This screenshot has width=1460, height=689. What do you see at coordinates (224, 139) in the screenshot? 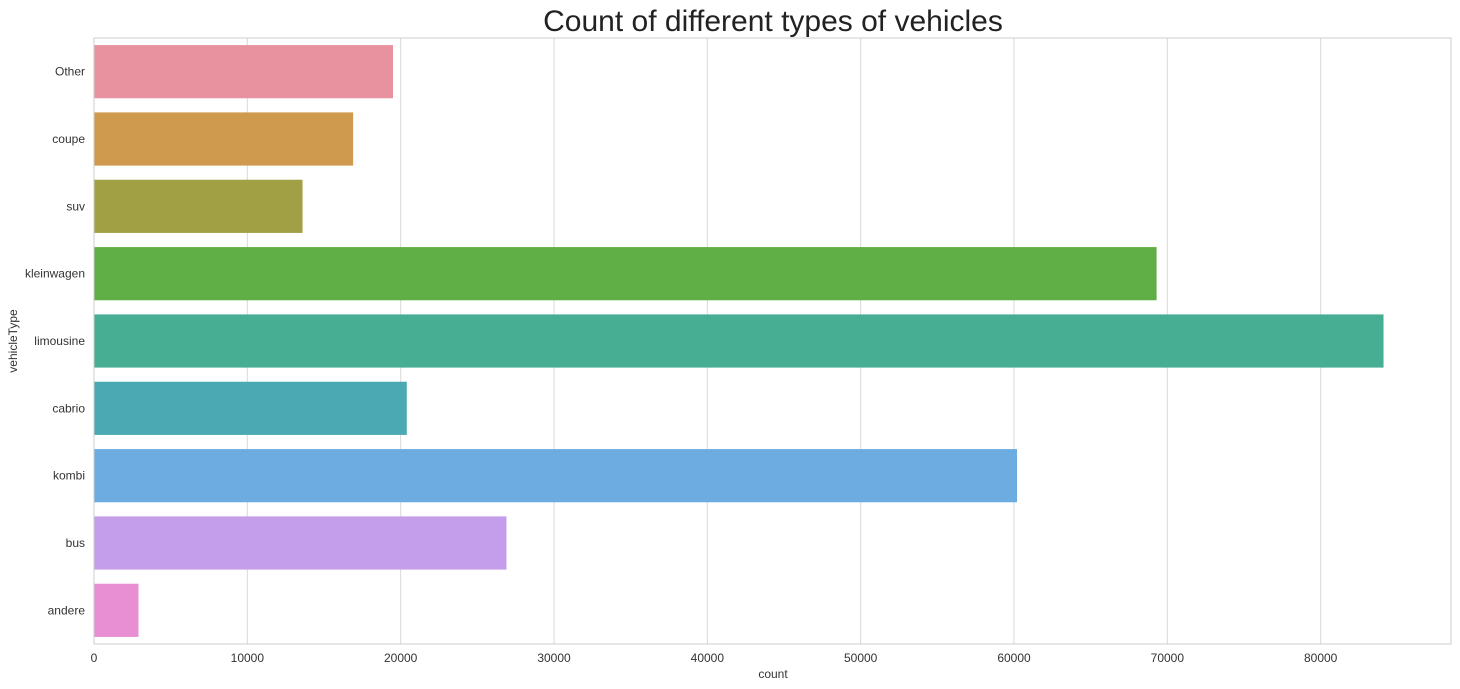
I see `bar-coupe` at bounding box center [224, 139].